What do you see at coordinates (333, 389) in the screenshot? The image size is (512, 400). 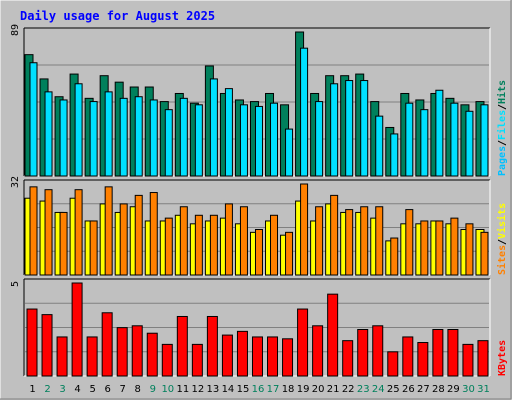 I see `x-tick-label: 21` at bounding box center [333, 389].